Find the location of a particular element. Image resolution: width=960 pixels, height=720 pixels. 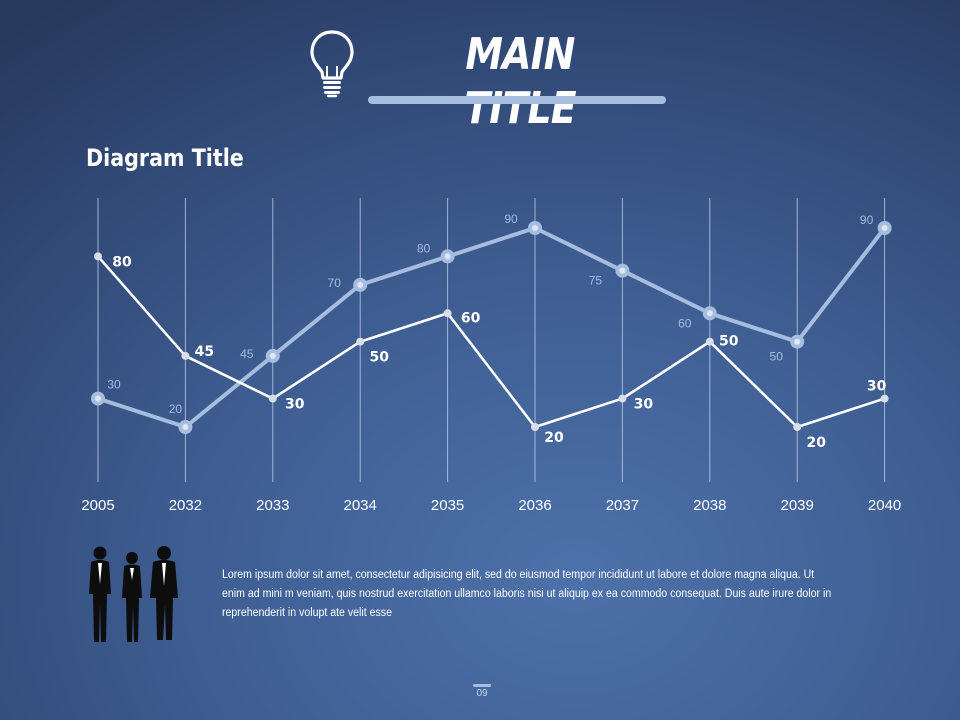

series-2-point-2033 is located at coordinates (272, 398).